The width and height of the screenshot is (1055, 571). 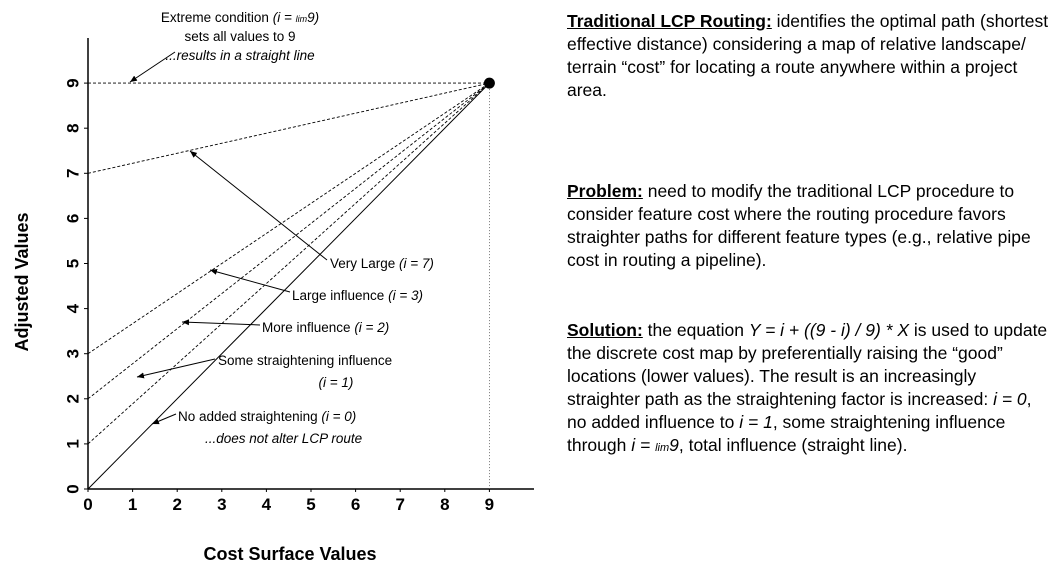 What do you see at coordinates (444, 504) in the screenshot?
I see `x-tick-label: 8` at bounding box center [444, 504].